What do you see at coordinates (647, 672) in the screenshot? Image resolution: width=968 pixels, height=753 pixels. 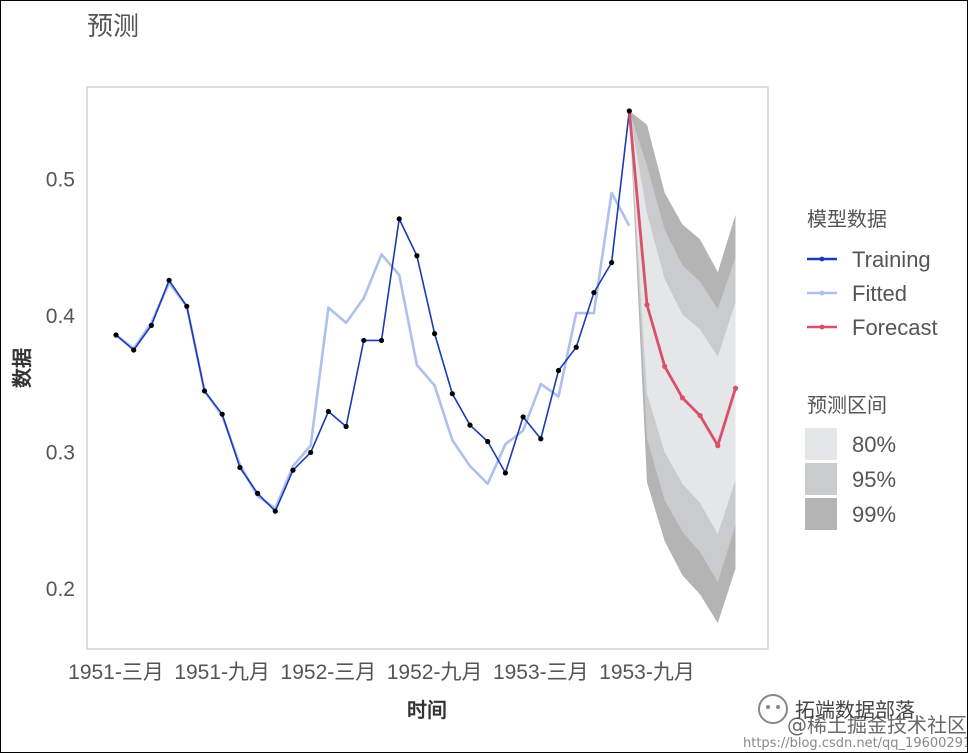 I see `x-tick-label: 1953-九月` at bounding box center [647, 672].